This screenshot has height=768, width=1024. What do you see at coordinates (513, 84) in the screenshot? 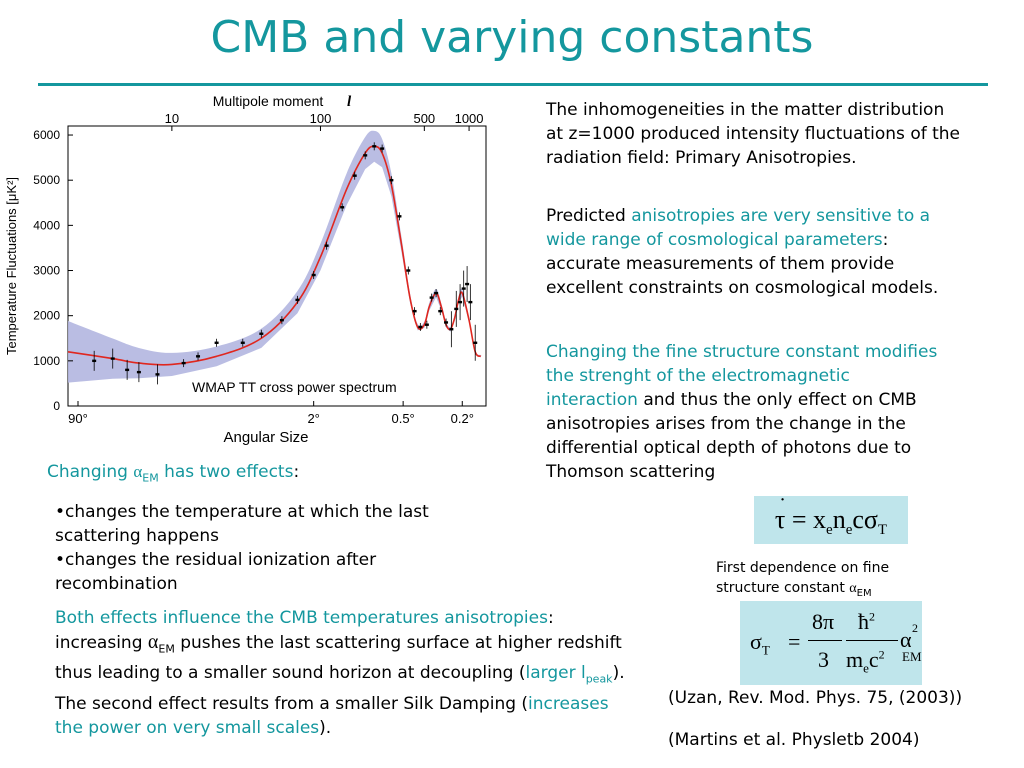
I see `title-divider` at bounding box center [513, 84].